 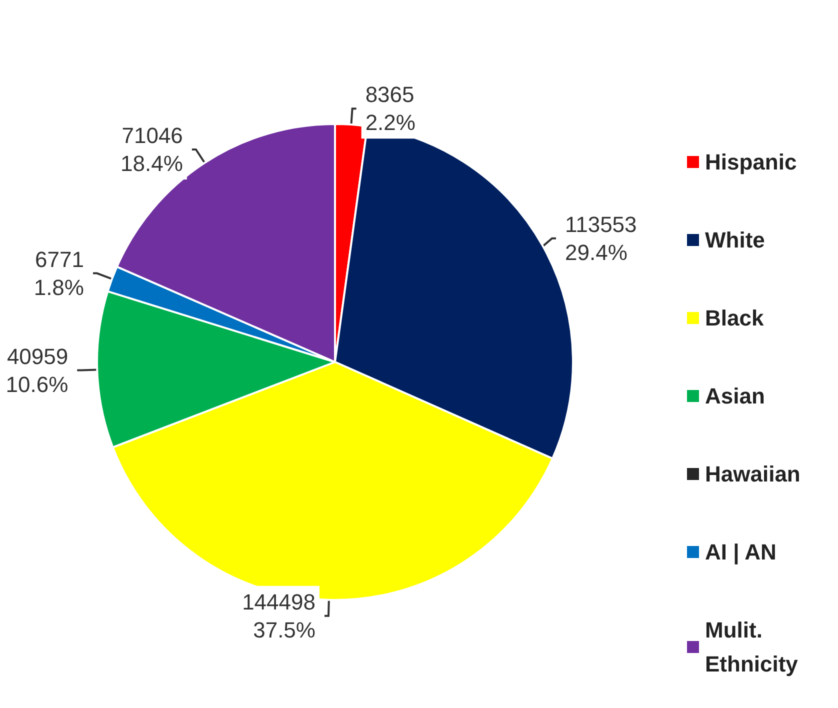 I want to click on data-label: 40959 10.6%, so click(x=37, y=370).